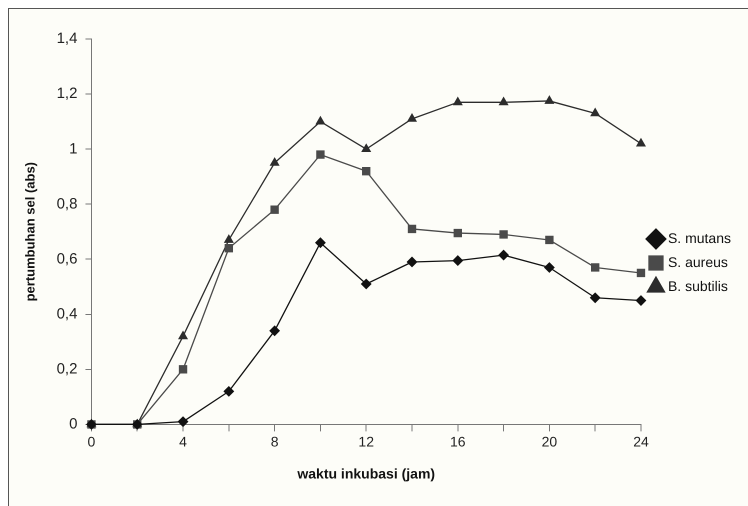 This screenshot has width=748, height=506. Describe the element at coordinates (458, 442) in the screenshot. I see `x-tick-label: 16` at that location.